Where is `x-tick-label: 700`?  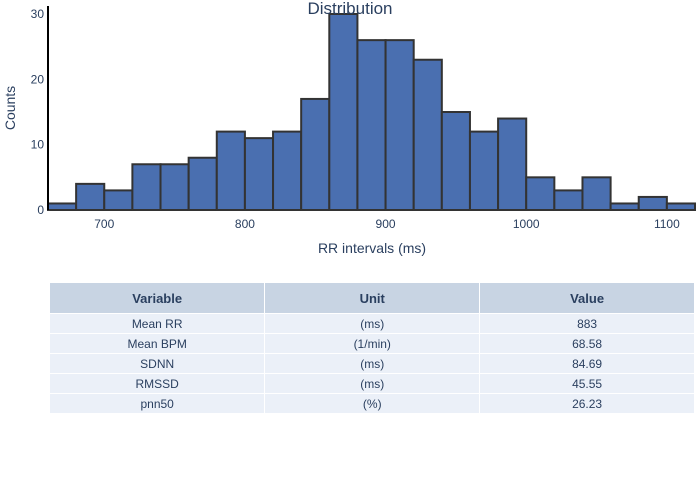
x-tick-label: 700 is located at coordinates (104, 224).